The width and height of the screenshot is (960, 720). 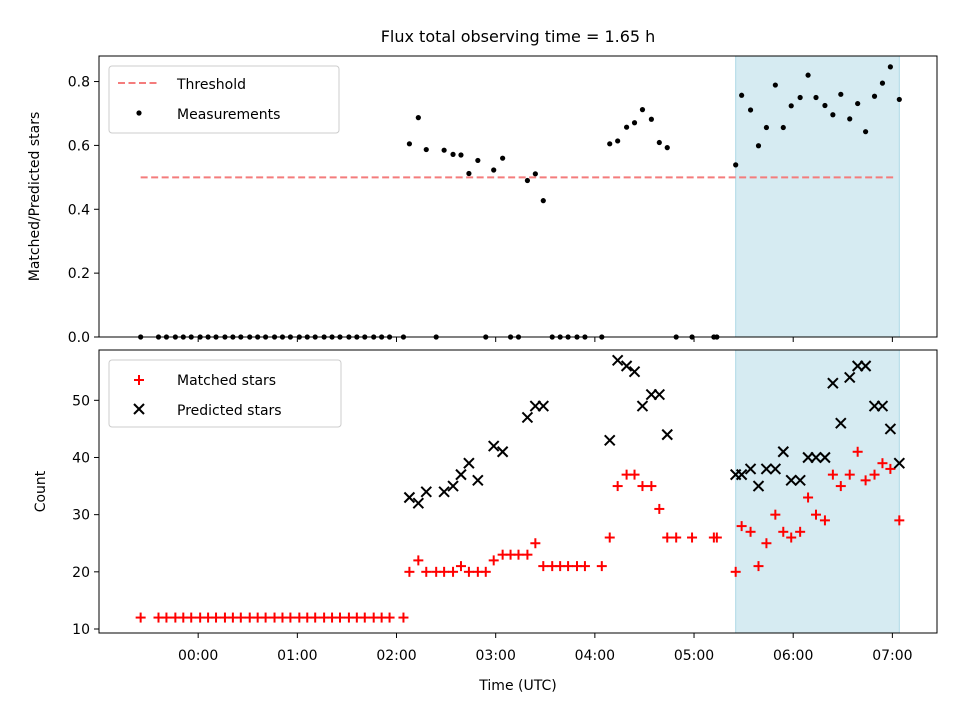 What do you see at coordinates (496, 656) in the screenshot?
I see `x-tick-label: 03:00` at bounding box center [496, 656].